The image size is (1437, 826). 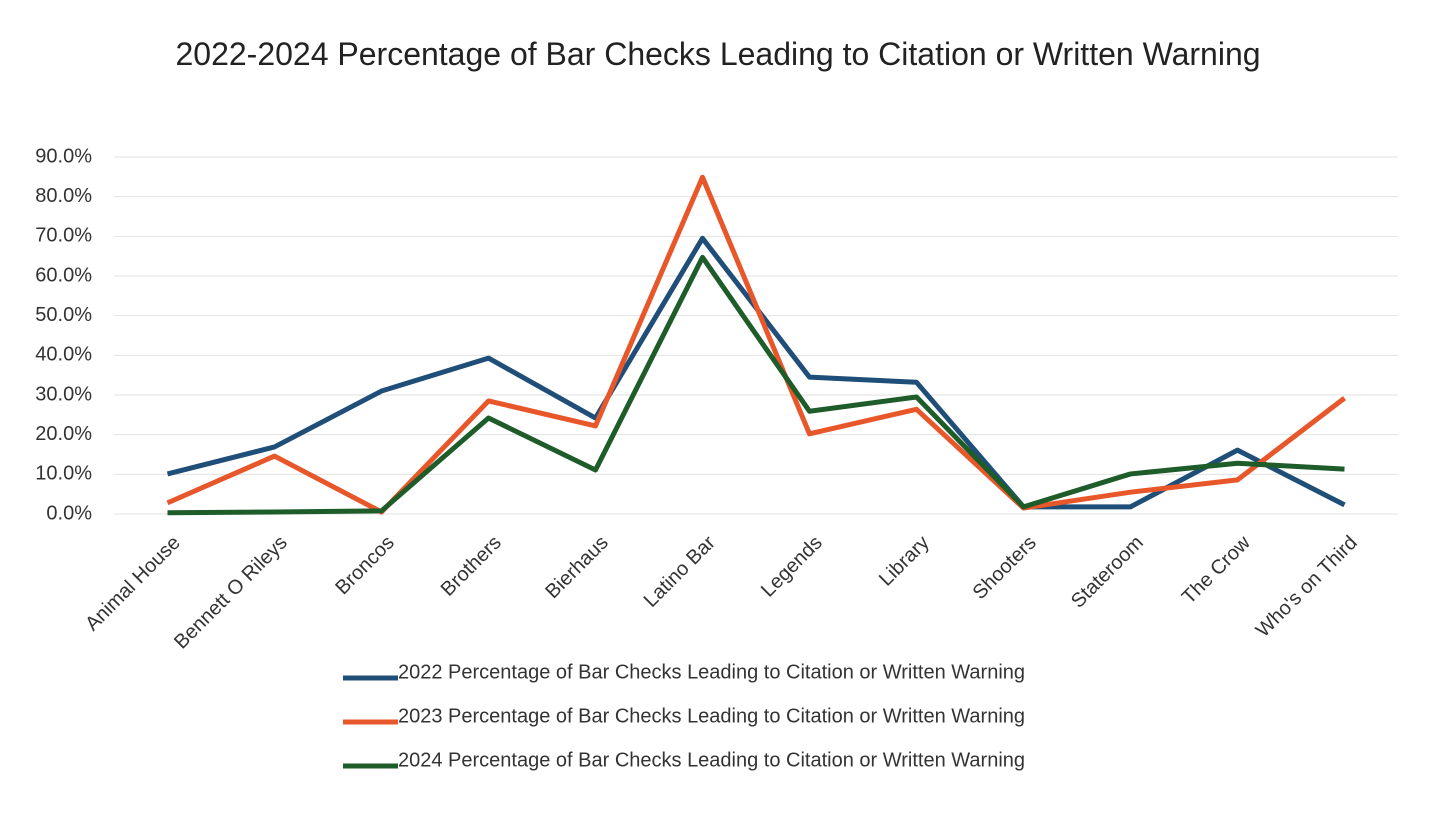 I want to click on y-tick-label: 10.0%, so click(x=63, y=474).